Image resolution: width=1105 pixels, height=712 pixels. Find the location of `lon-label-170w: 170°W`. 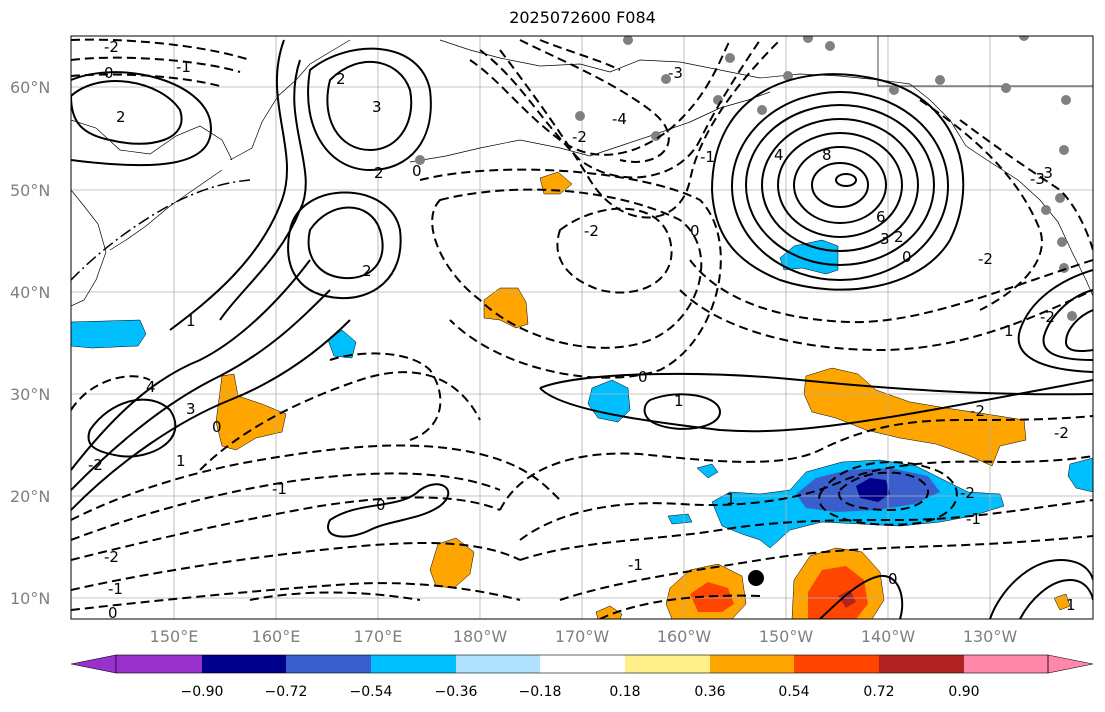

lon-label-170w: 170°W is located at coordinates (582, 636).